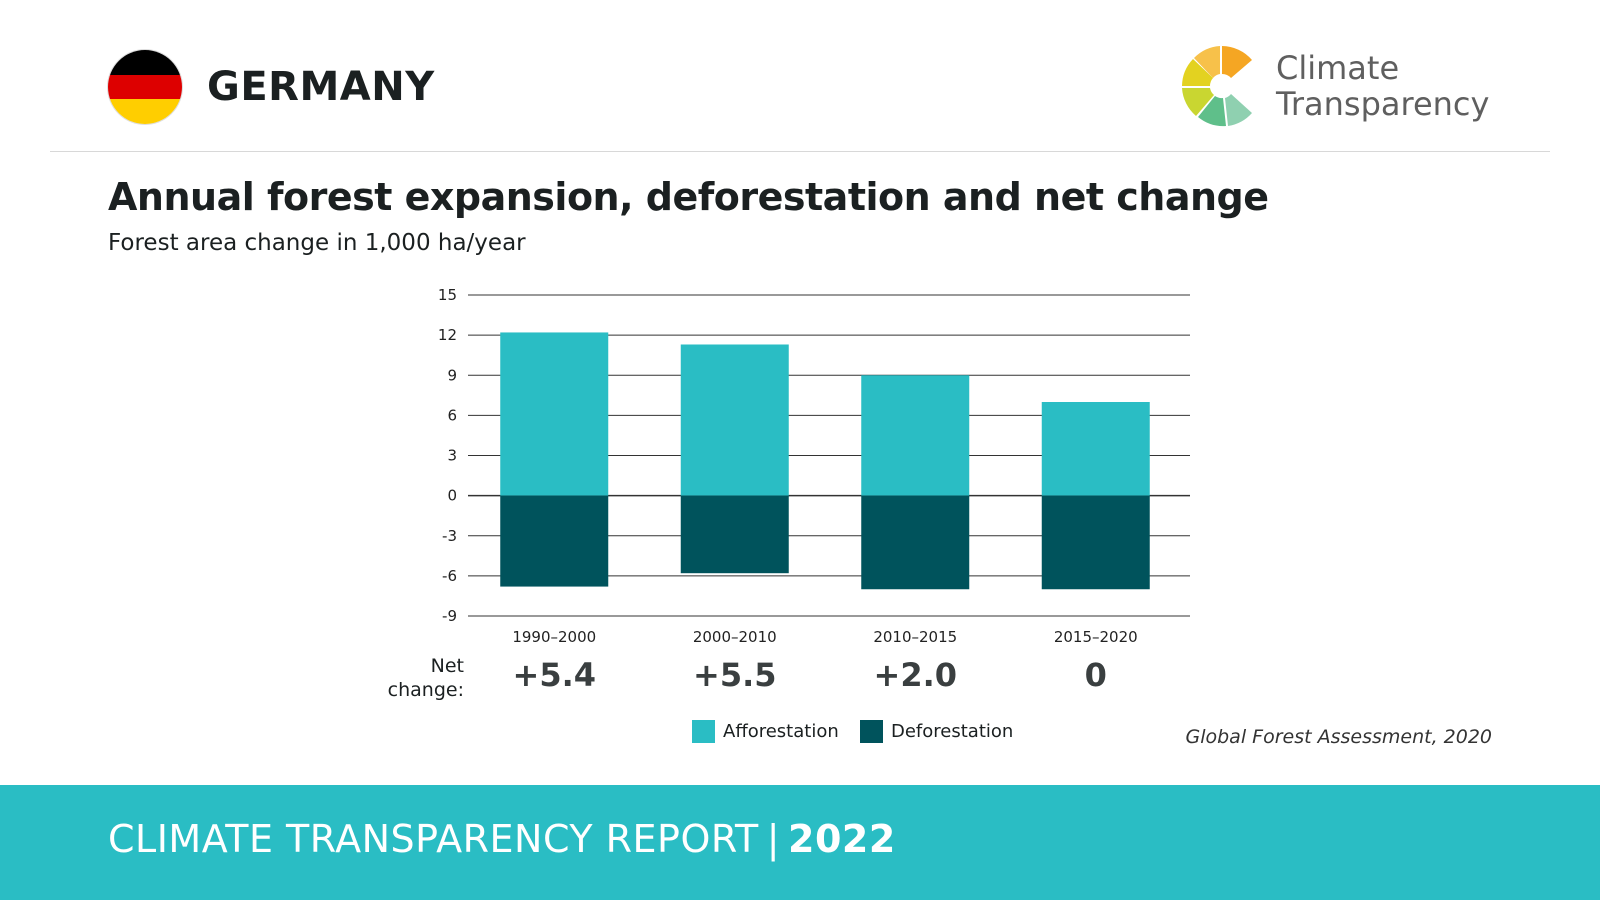 The width and height of the screenshot is (1600, 900). Describe the element at coordinates (703, 731) in the screenshot. I see `legend-swatch-afforestation` at that location.